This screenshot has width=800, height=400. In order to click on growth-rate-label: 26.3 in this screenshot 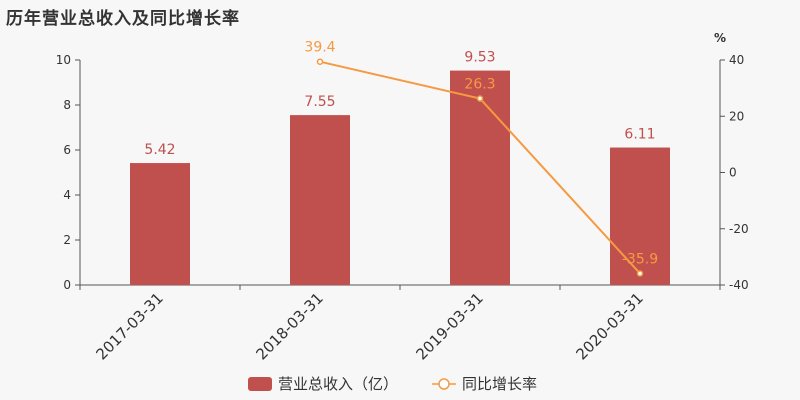, I will do `click(479, 85)`.